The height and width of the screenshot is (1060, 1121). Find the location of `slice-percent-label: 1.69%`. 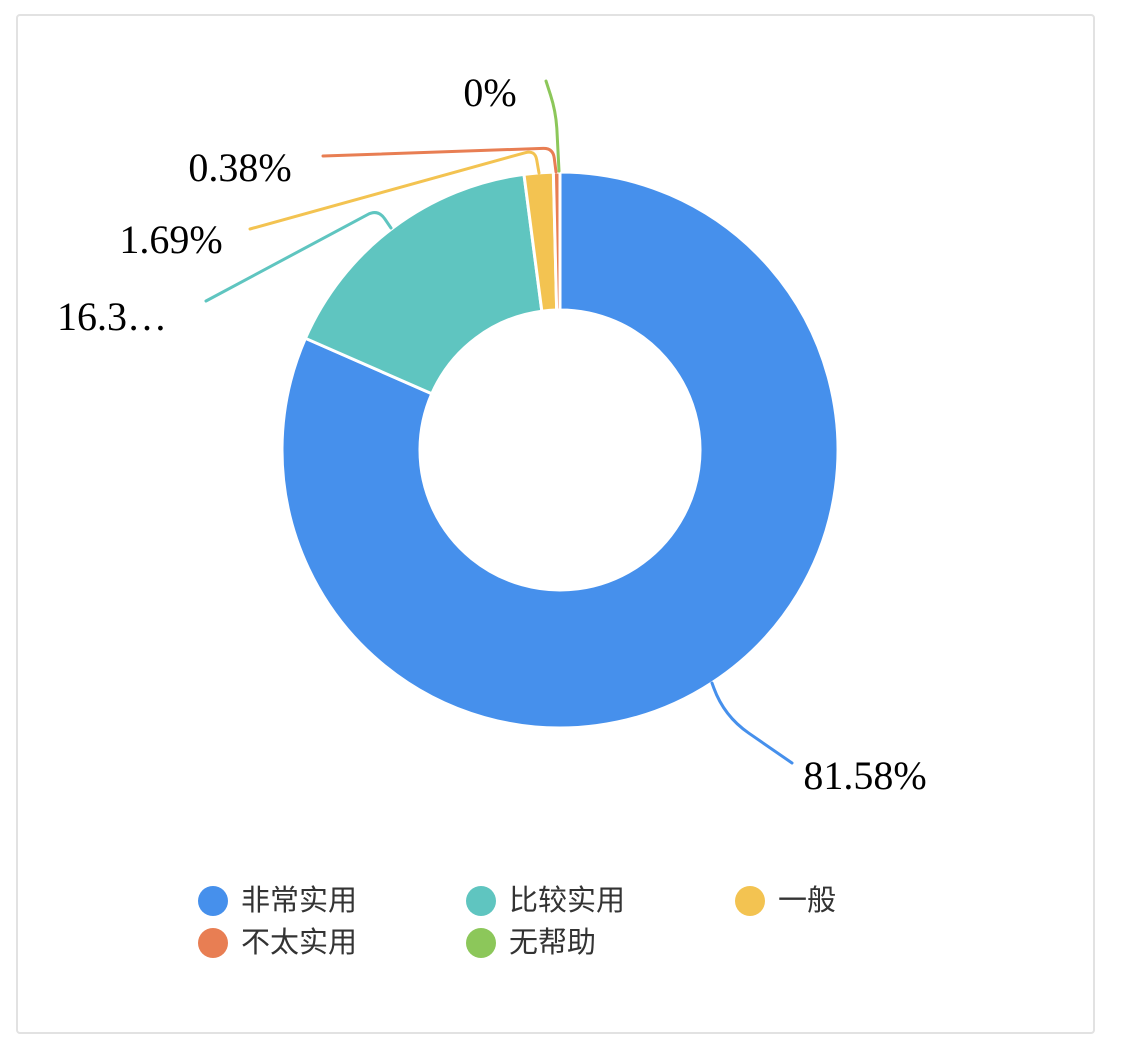

slice-percent-label: 1.69% is located at coordinates (171, 239).